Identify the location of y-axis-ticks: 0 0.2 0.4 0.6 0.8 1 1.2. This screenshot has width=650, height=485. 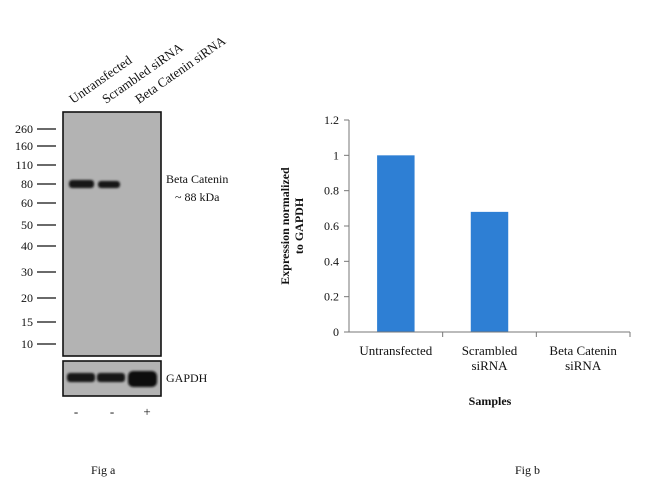
(336, 226).